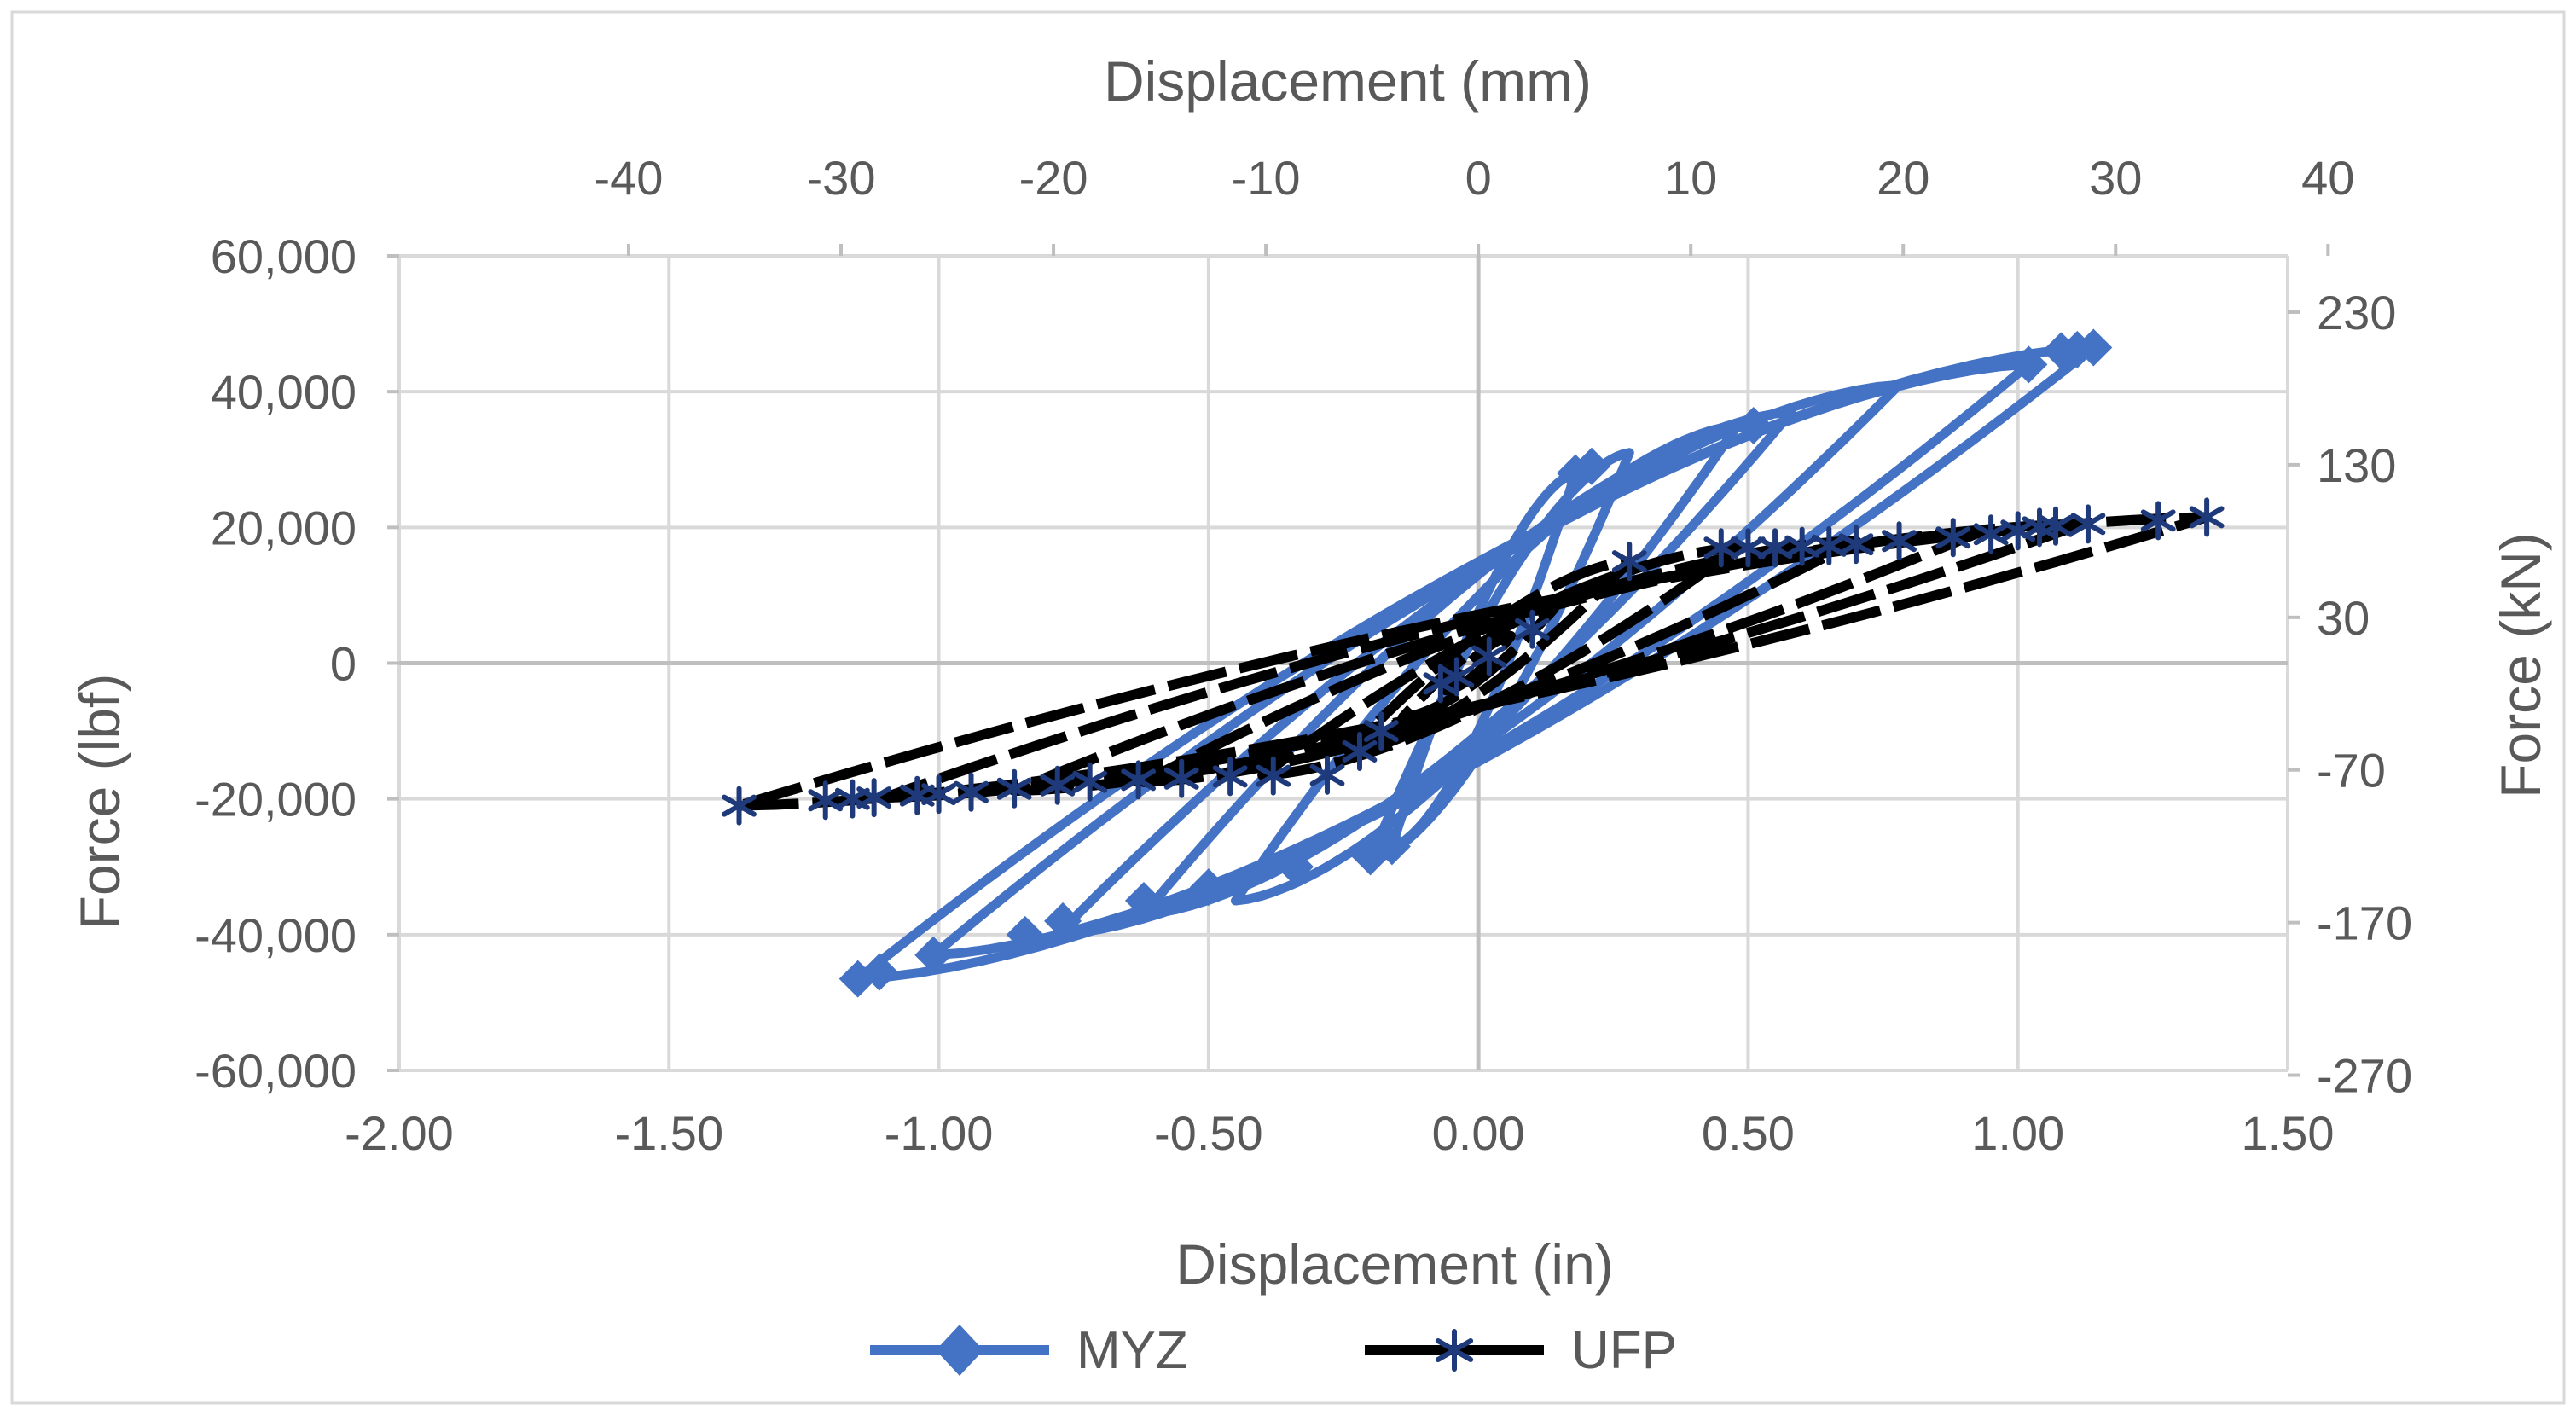  What do you see at coordinates (1053, 178) in the screenshot?
I see `x-top-tick-label-2: -20` at bounding box center [1053, 178].